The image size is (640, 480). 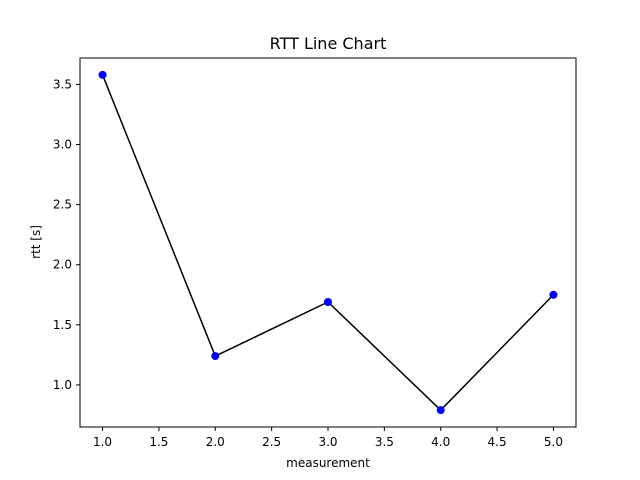 What do you see at coordinates (553, 442) in the screenshot?
I see `x-tick-label: 5.0` at bounding box center [553, 442].